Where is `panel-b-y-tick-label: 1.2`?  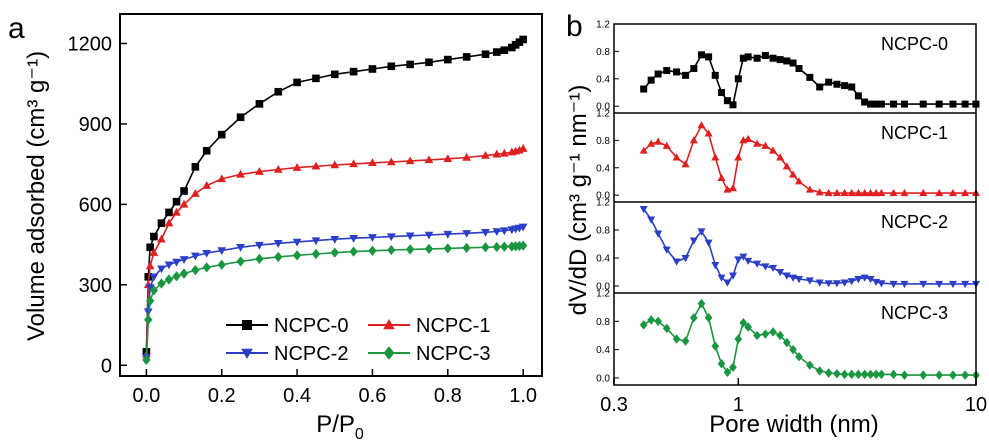 panel-b-y-tick-label: 1.2 is located at coordinates (603, 294).